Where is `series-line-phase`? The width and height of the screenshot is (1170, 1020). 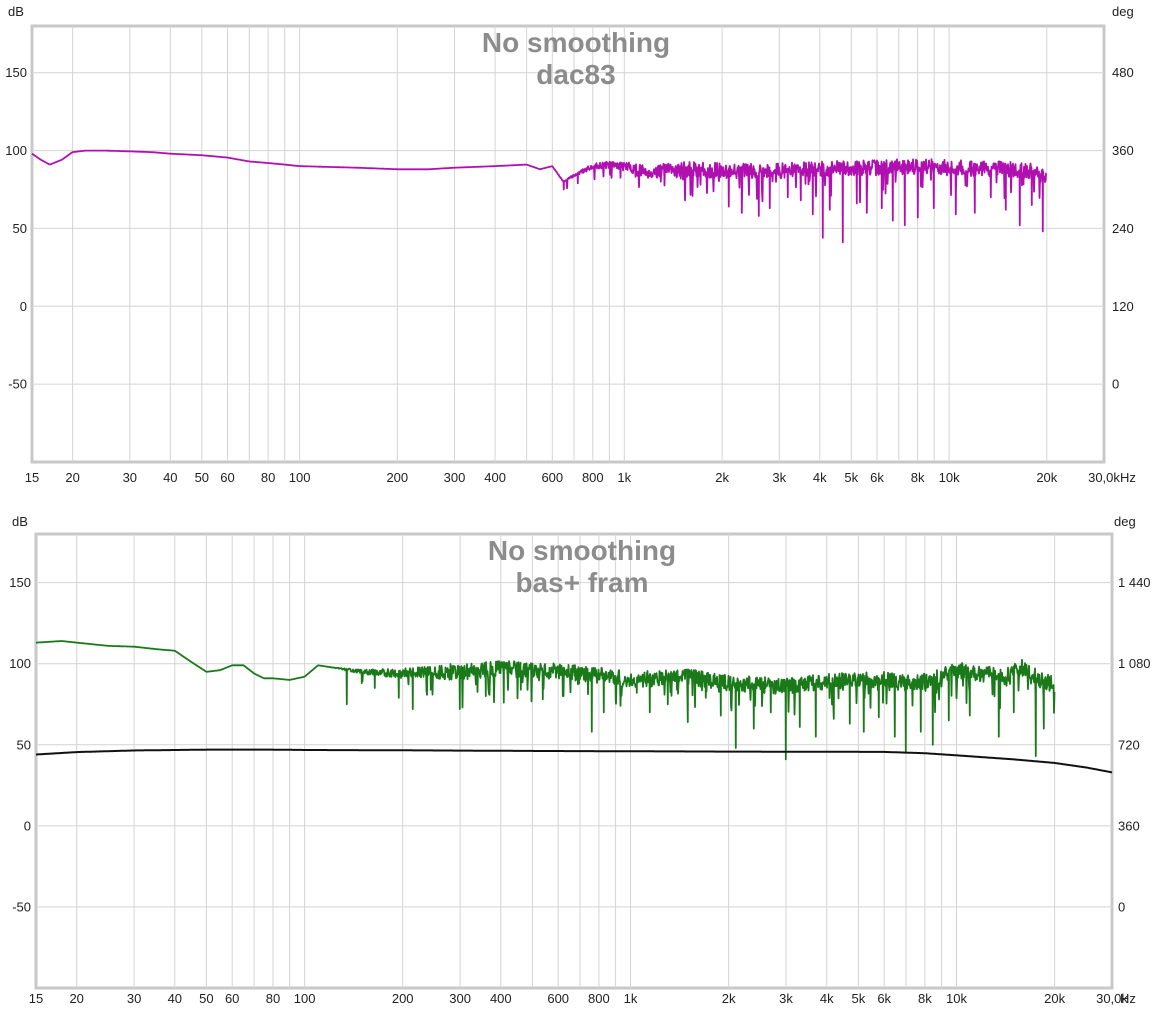
series-line-phase is located at coordinates (574, 761).